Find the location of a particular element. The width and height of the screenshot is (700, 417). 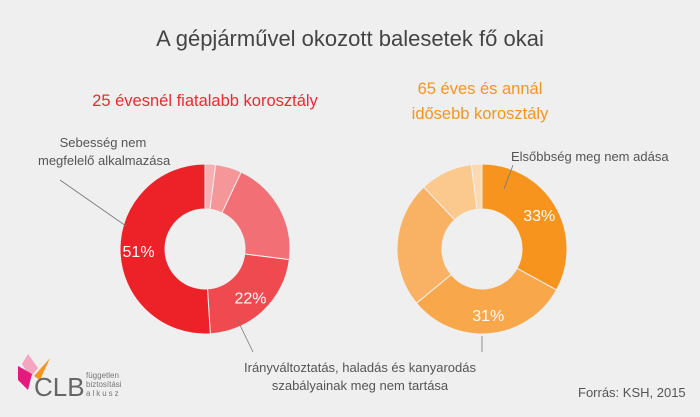

annotation-line: megfelelő alkalmazása is located at coordinates (104, 160).